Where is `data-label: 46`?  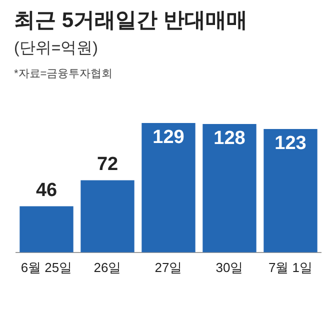 data-label: 46 is located at coordinates (47, 191).